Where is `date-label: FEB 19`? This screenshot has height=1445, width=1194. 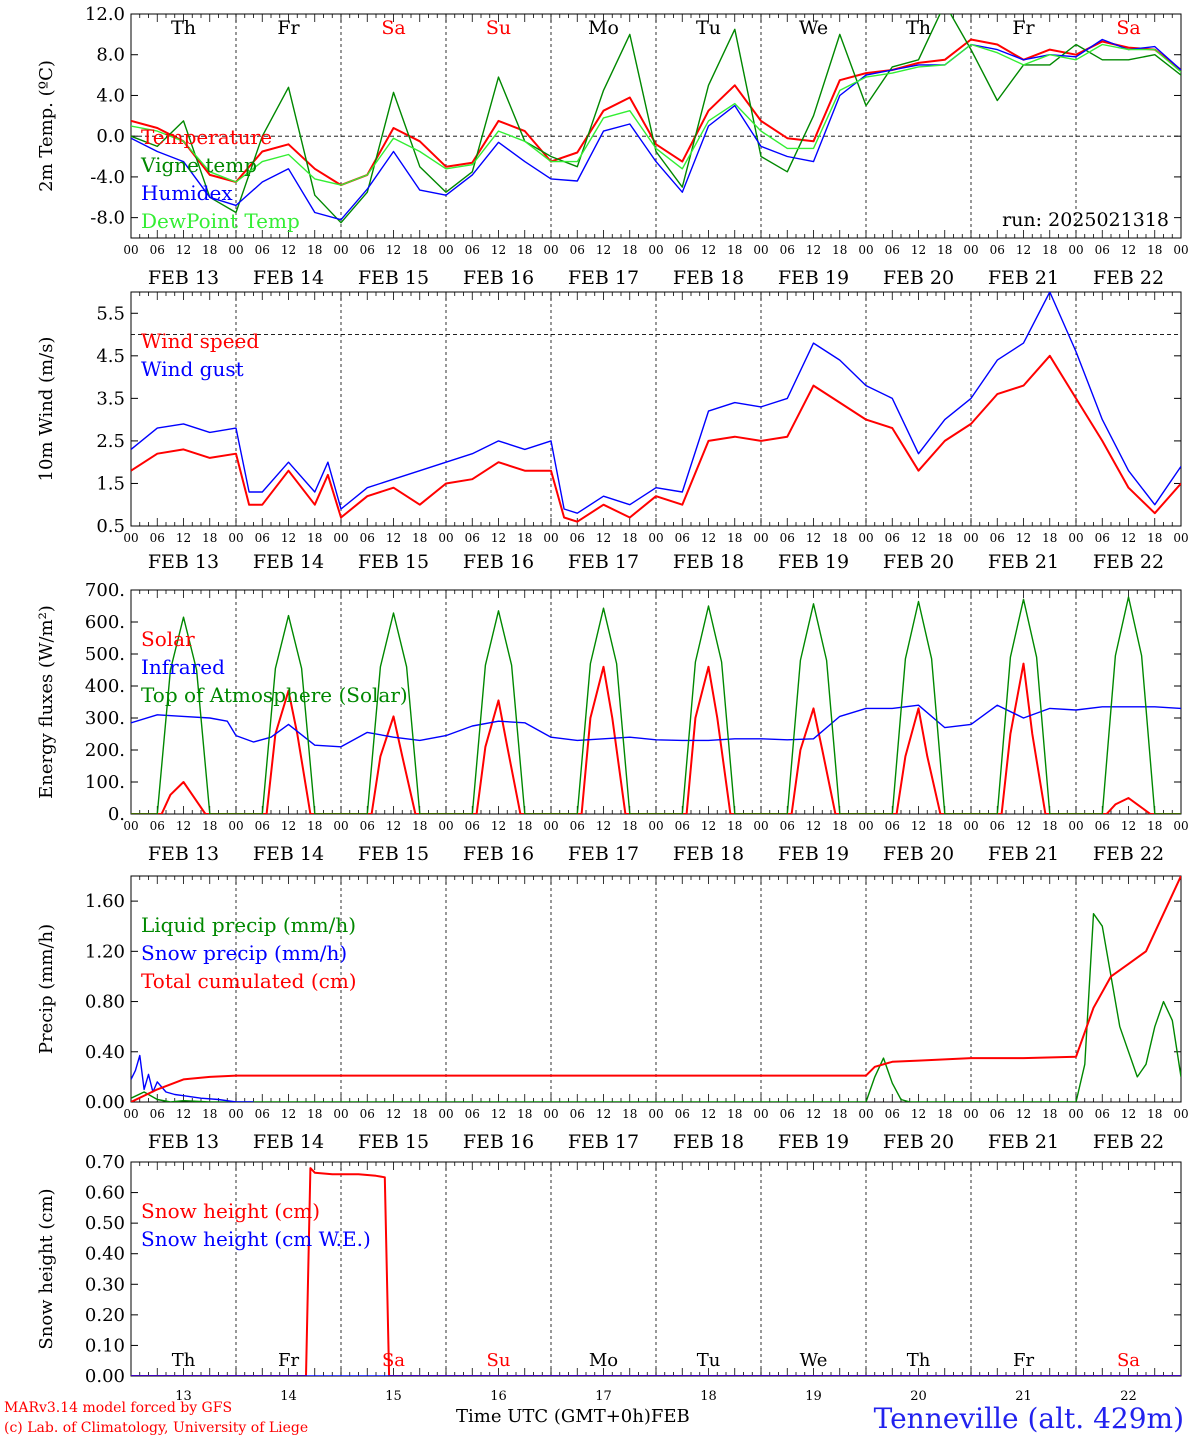 date-label: FEB 19 is located at coordinates (813, 1142).